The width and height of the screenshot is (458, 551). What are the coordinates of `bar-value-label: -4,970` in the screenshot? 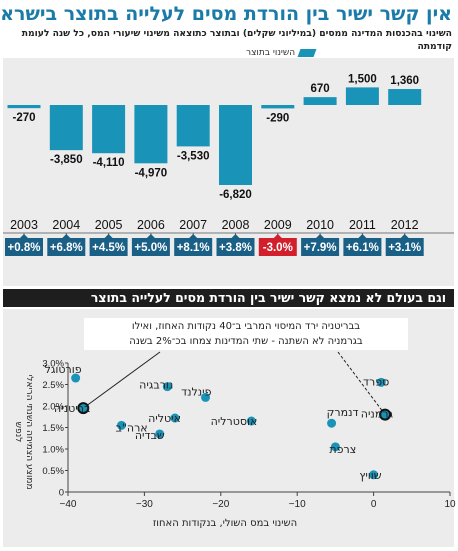 It's located at (151, 173).